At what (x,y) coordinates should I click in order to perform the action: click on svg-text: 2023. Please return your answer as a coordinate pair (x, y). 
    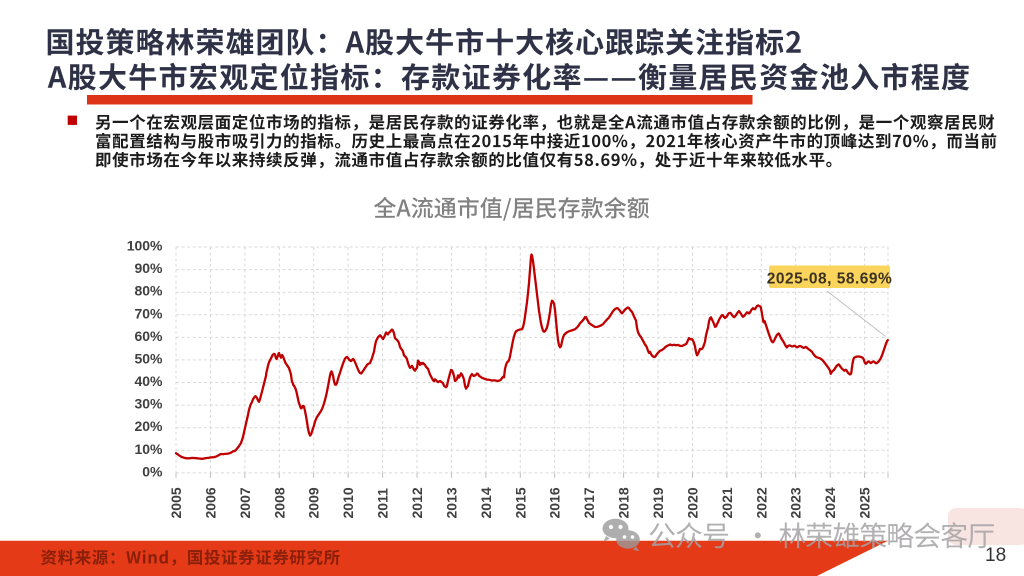
    Looking at the image, I should click on (796, 502).